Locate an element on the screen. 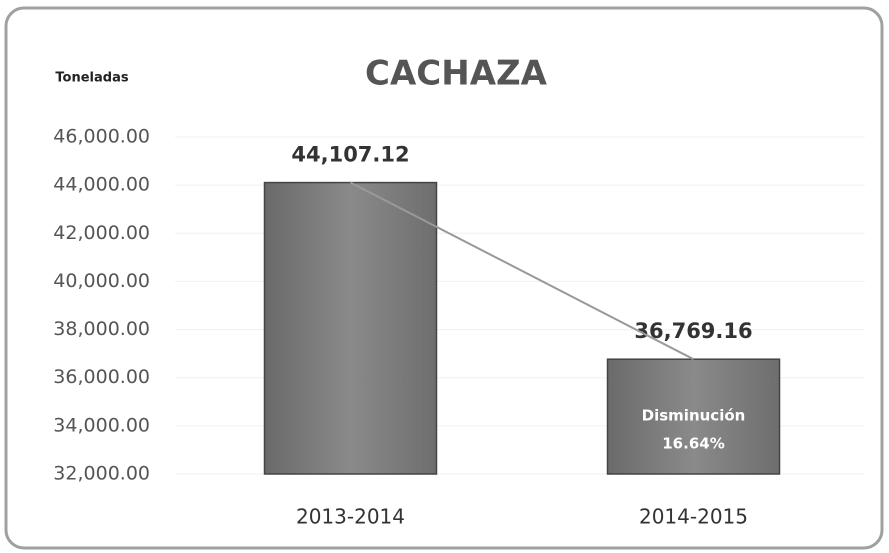  y-tick-label: 36,000.00 is located at coordinates (101, 377).